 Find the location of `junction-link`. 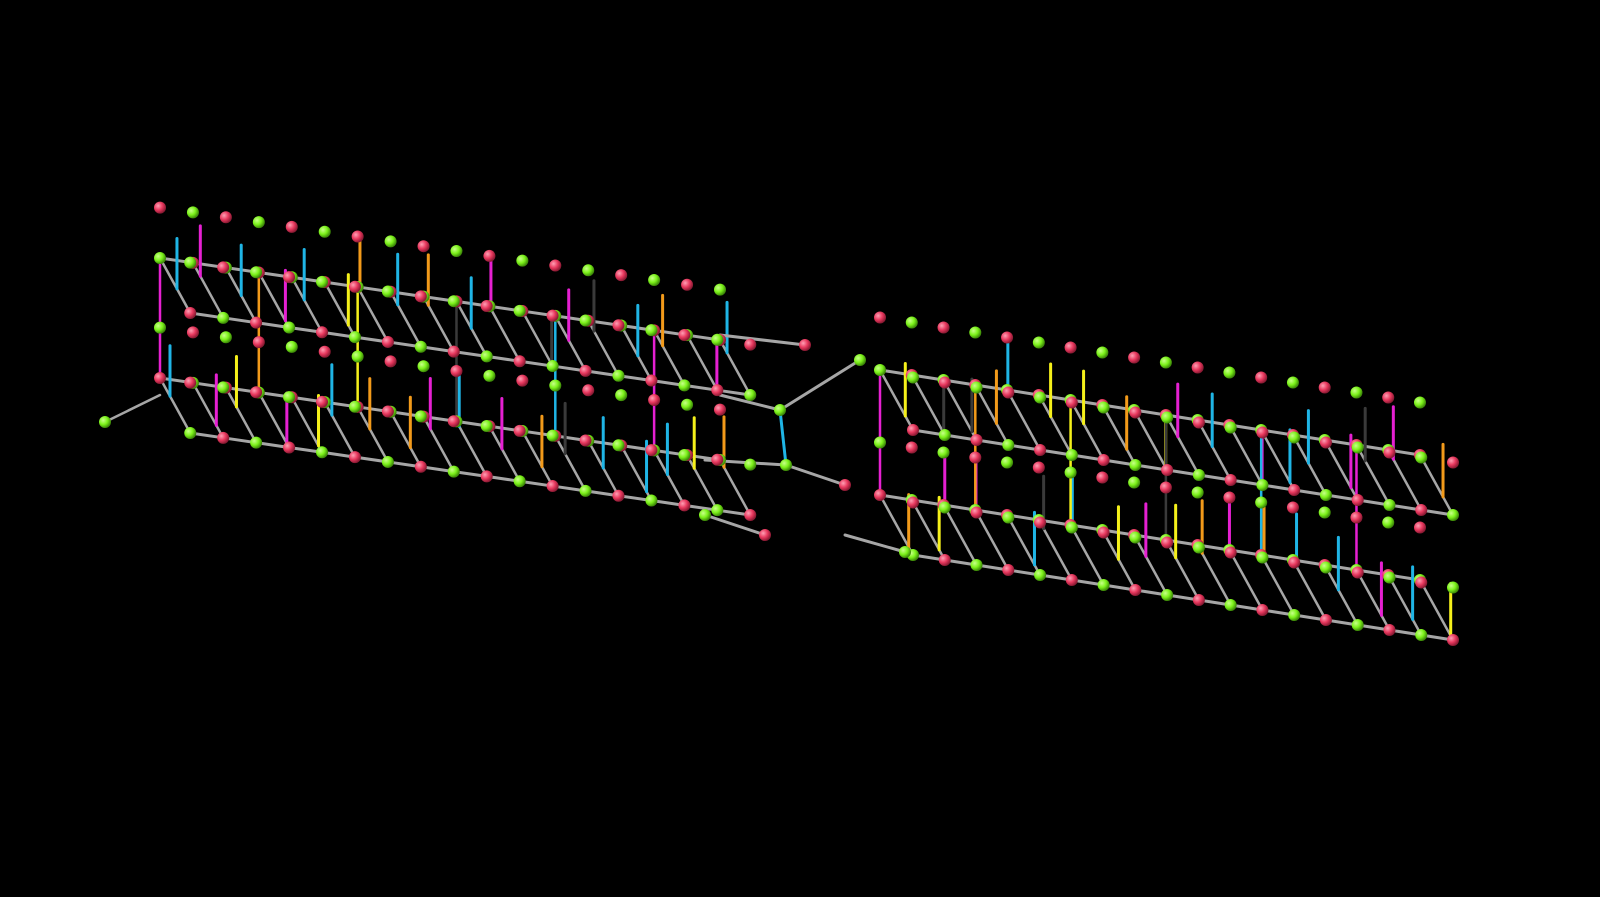

junction-link is located at coordinates (783, 437).